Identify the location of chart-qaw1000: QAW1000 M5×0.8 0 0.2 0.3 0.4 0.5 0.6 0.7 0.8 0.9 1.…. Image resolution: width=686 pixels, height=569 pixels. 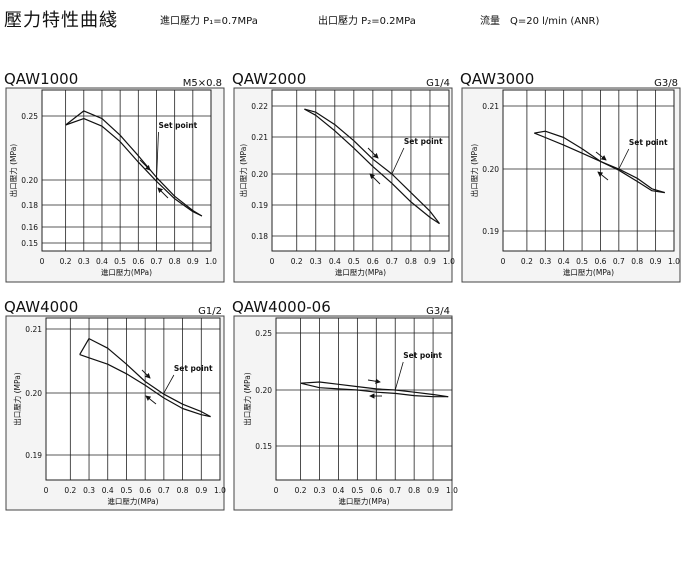
(114, 176).